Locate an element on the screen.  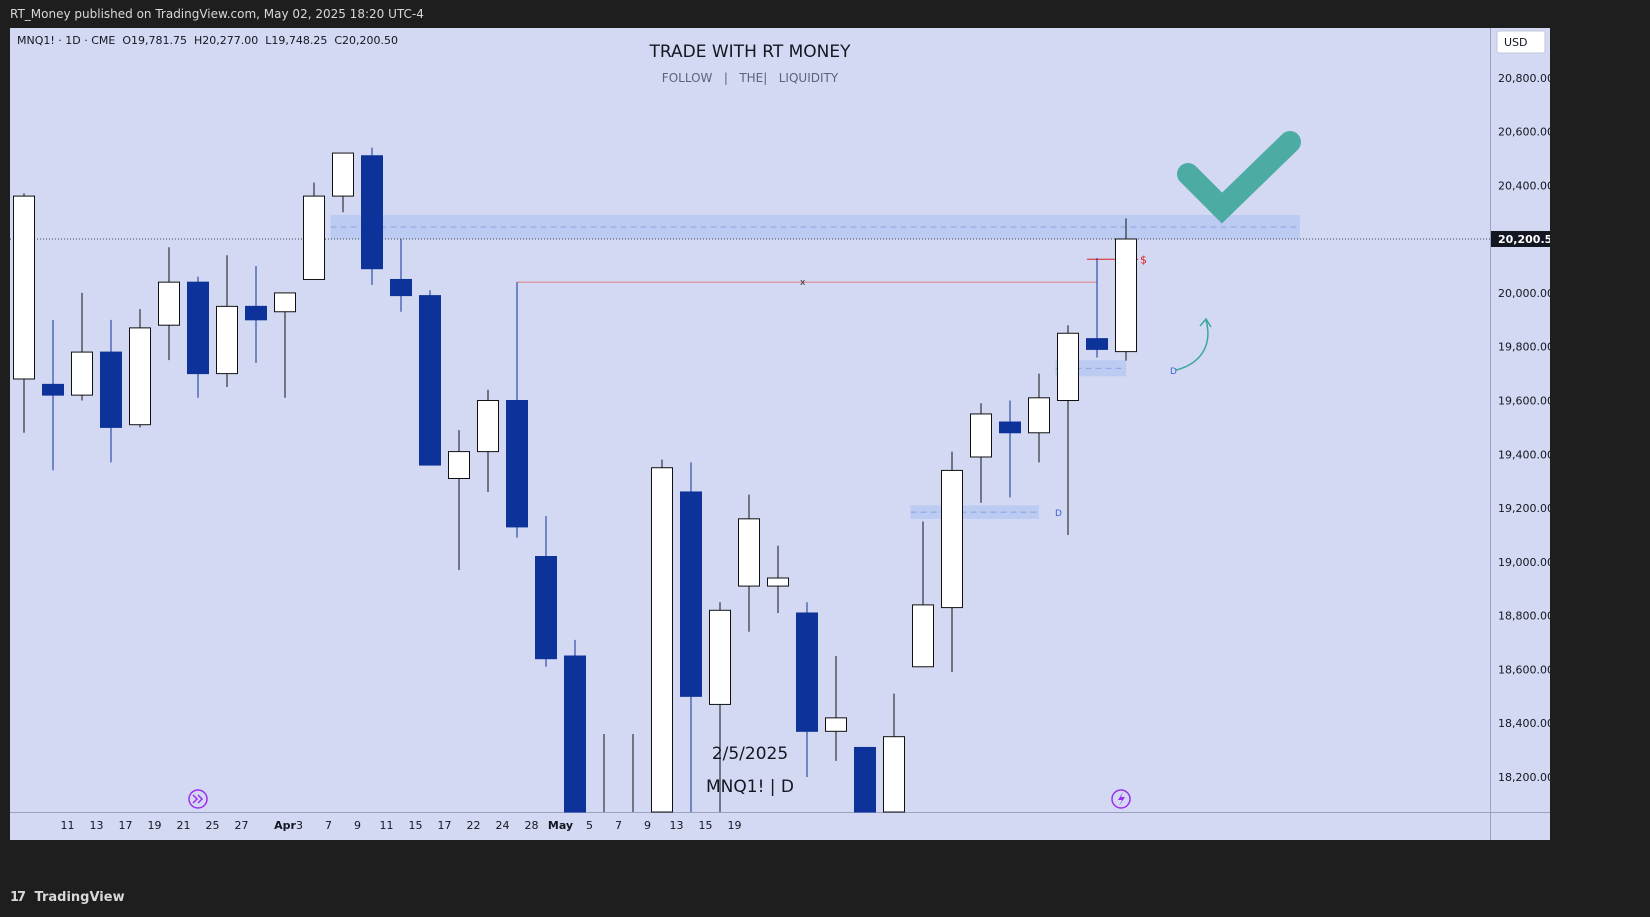
price-tick-label: 20,600.00 is located at coordinates (1524, 132).